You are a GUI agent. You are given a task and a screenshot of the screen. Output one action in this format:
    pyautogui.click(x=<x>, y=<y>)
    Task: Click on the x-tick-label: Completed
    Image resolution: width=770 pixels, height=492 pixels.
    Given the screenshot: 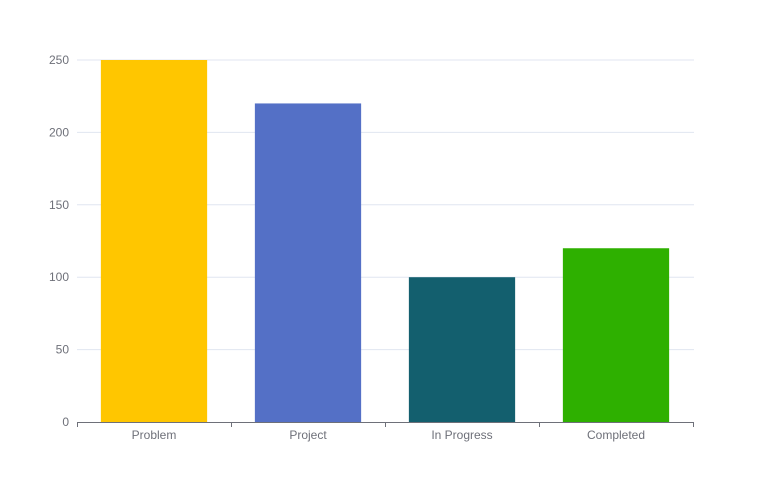 What is the action you would take?
    pyautogui.click(x=616, y=435)
    